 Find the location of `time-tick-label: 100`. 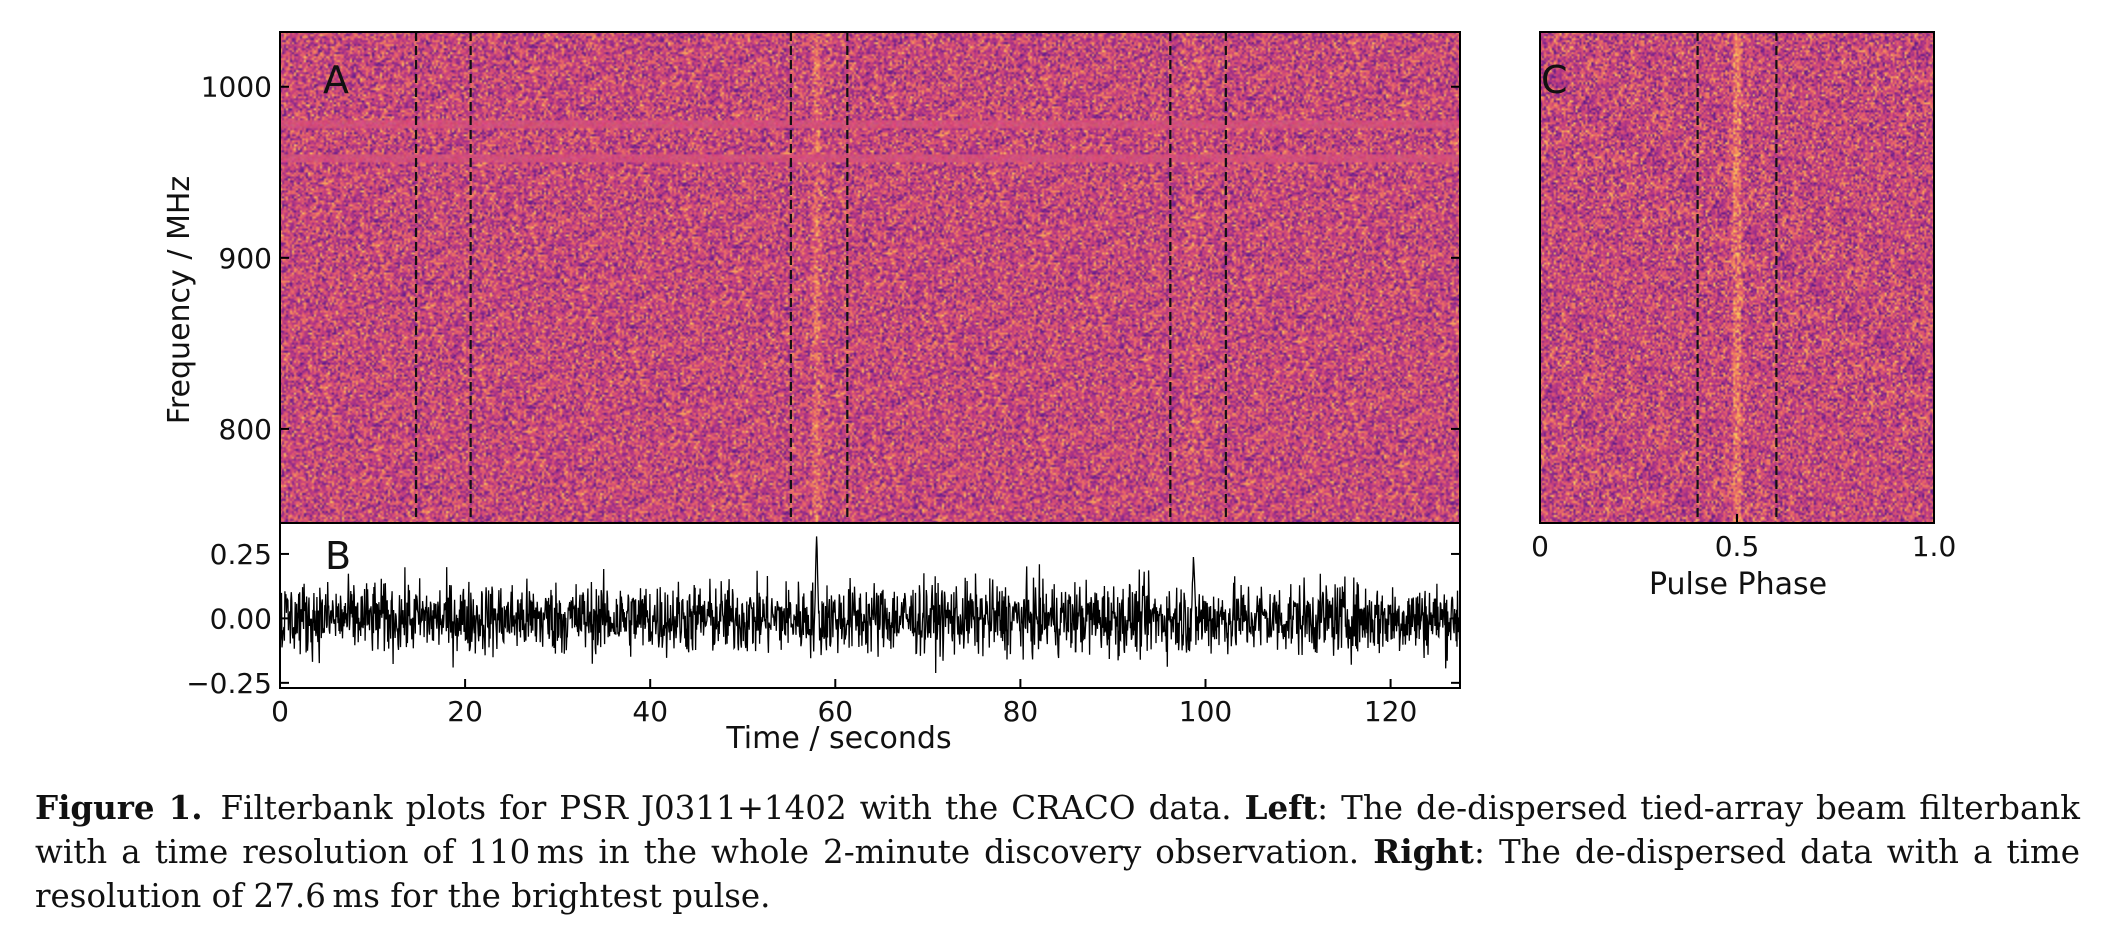

time-tick-label: 100 is located at coordinates (1205, 711).